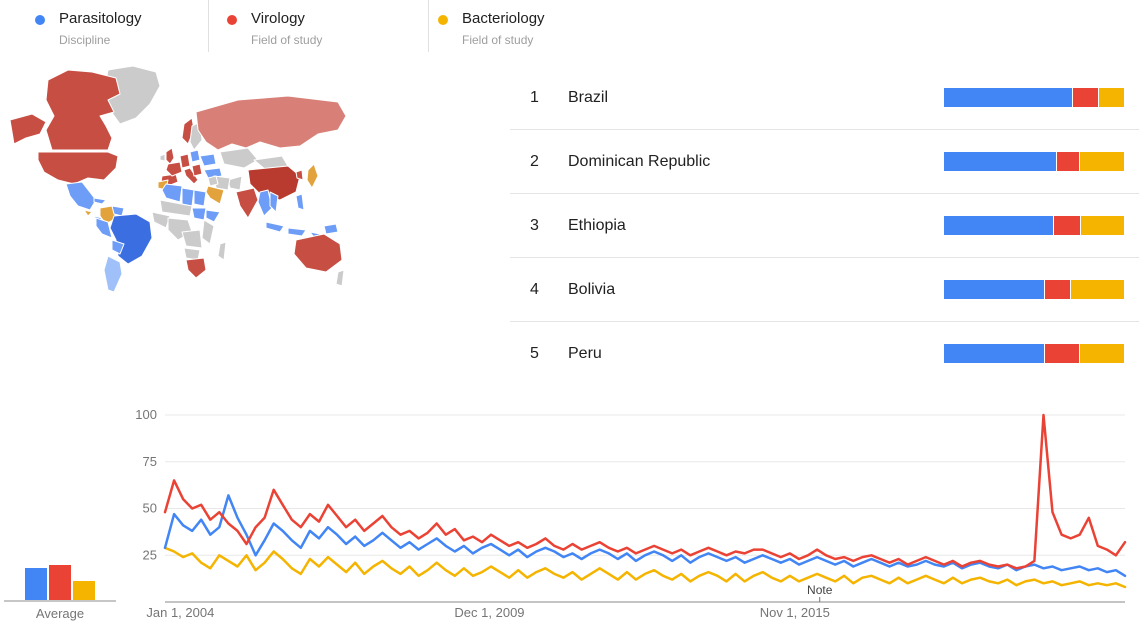 Image resolution: width=1139 pixels, height=634 pixels. Describe the element at coordinates (176, 208) in the screenshot. I see `map-region-sahel` at that location.